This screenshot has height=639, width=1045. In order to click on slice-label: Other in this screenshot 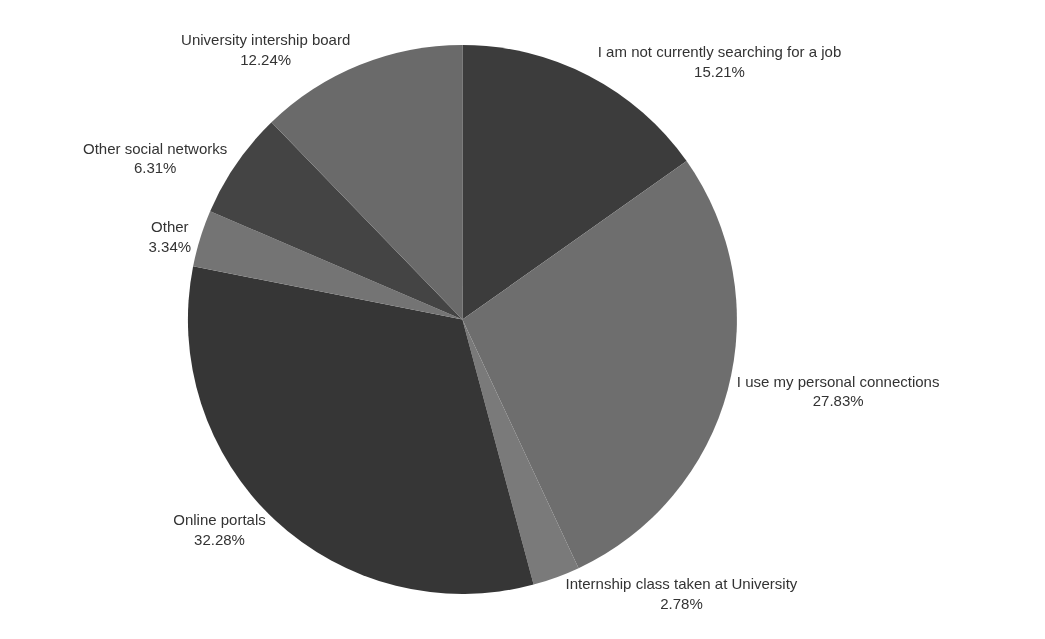, I will do `click(170, 227)`.